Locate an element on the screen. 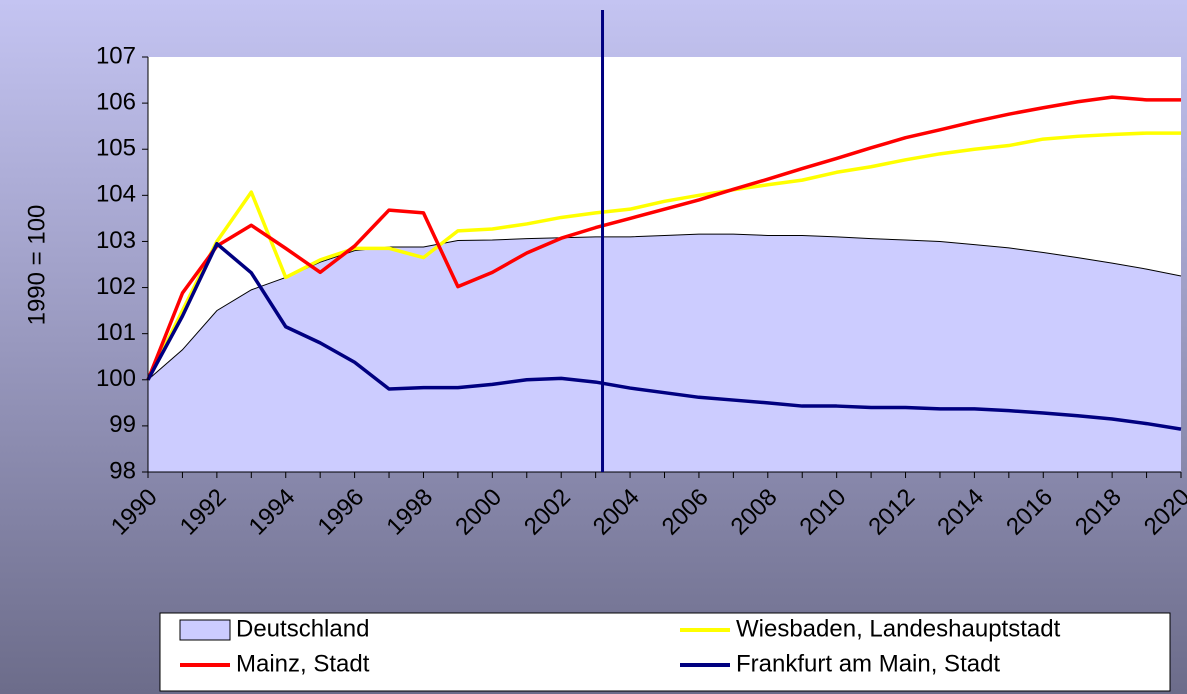 Image resolution: width=1187 pixels, height=694 pixels. y-axis-label: 1990 = 100 is located at coordinates (36, 265).